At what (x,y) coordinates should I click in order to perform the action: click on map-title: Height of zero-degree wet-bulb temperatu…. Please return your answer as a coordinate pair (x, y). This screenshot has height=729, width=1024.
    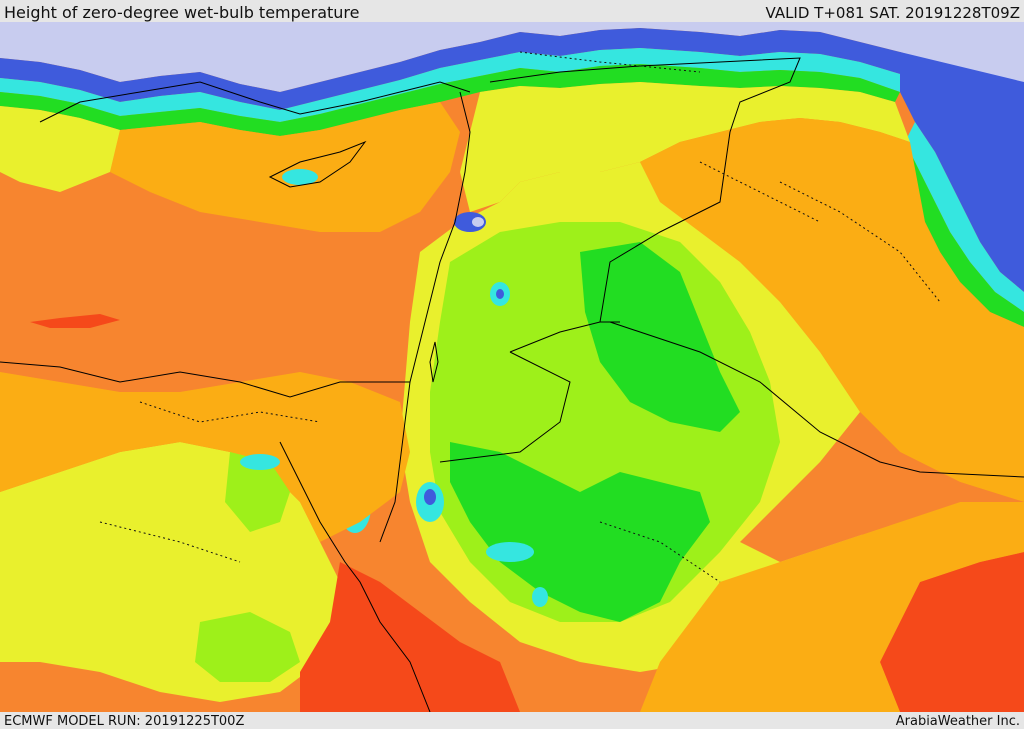
    Looking at the image, I should click on (182, 12).